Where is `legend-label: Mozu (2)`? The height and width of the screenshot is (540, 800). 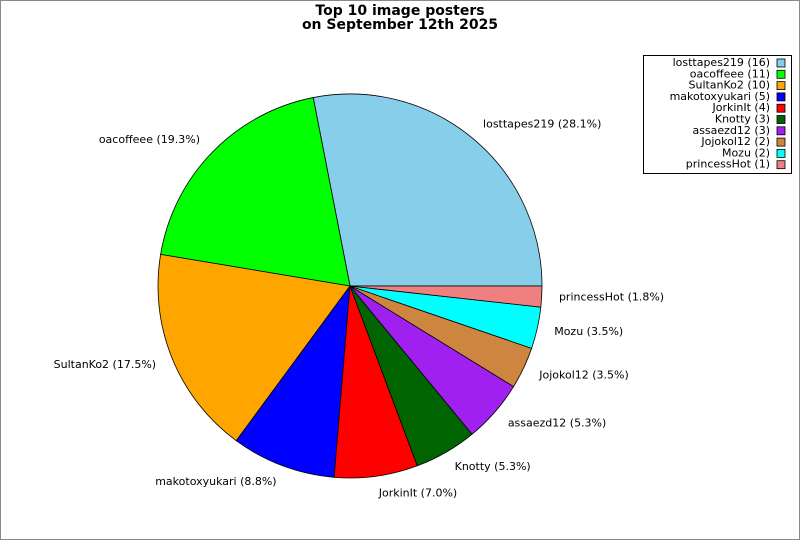
legend-label: Mozu (2) is located at coordinates (746, 152).